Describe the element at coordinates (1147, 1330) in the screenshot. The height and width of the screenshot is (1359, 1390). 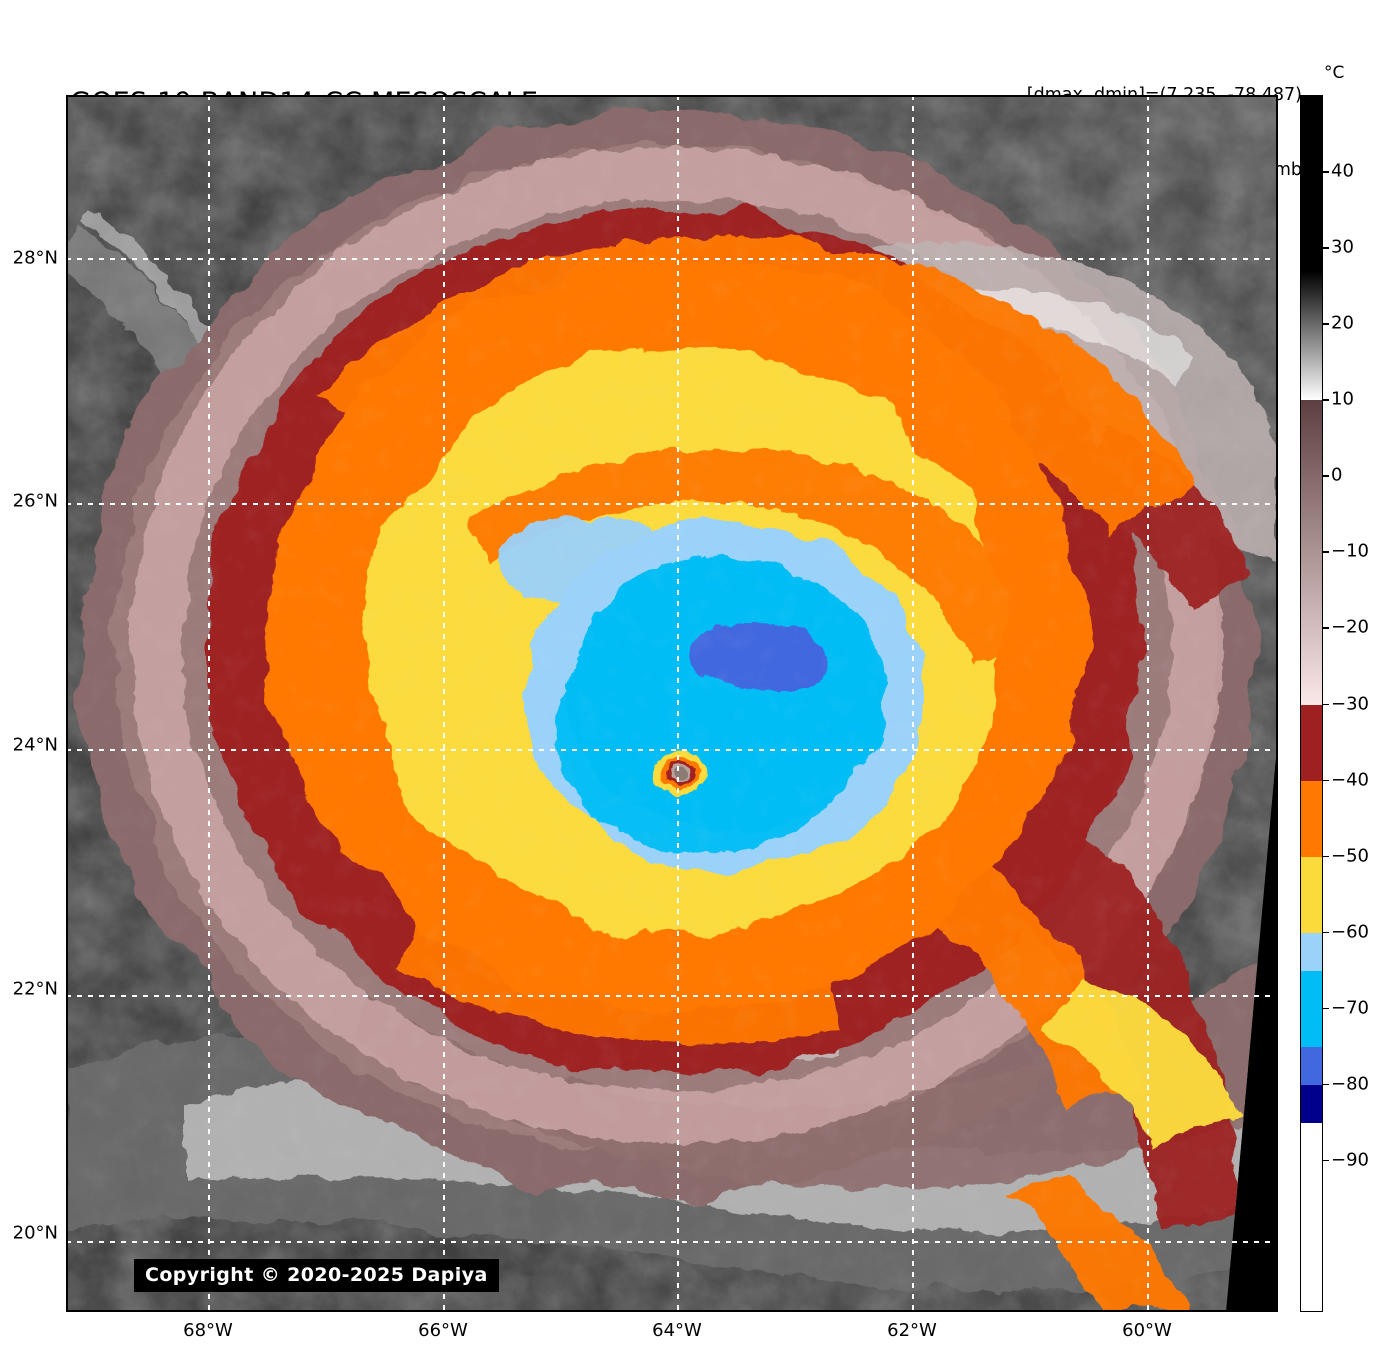
I see `xtick-label-60W: 60°W` at that location.